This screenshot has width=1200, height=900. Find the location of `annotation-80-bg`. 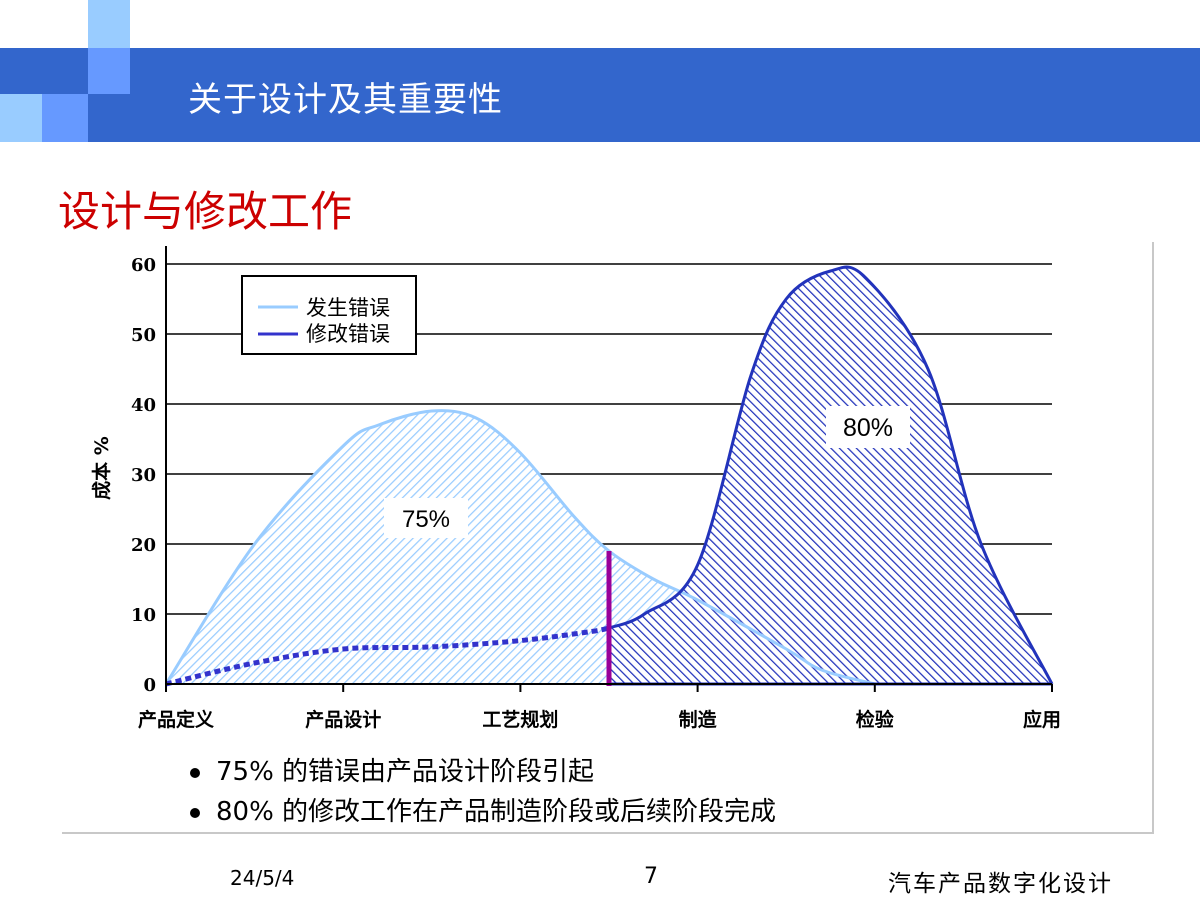

annotation-80-bg is located at coordinates (868, 427).